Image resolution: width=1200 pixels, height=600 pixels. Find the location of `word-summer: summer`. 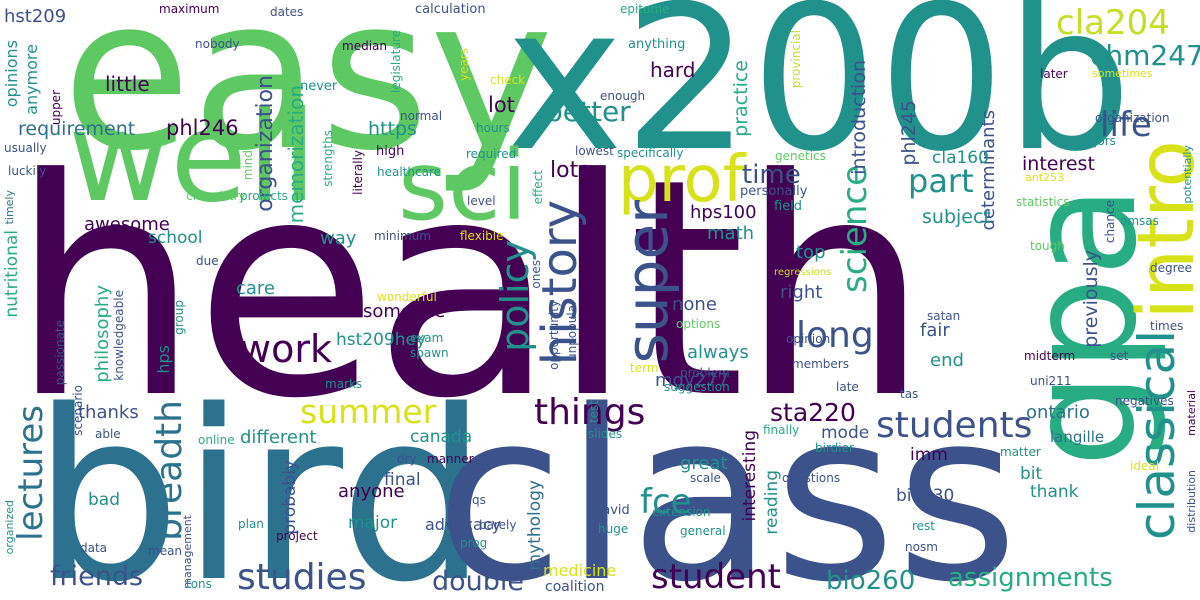

word-summer: summer is located at coordinates (368, 411).